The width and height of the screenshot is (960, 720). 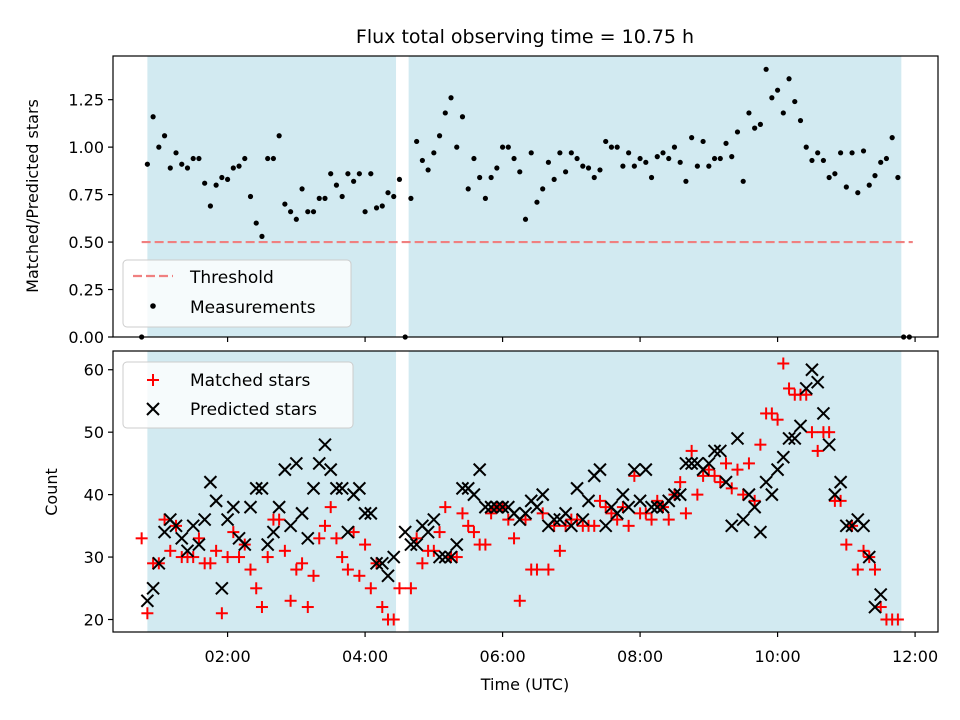 What do you see at coordinates (253, 410) in the screenshot?
I see `predicted-legend-label: Predicted stars` at bounding box center [253, 410].